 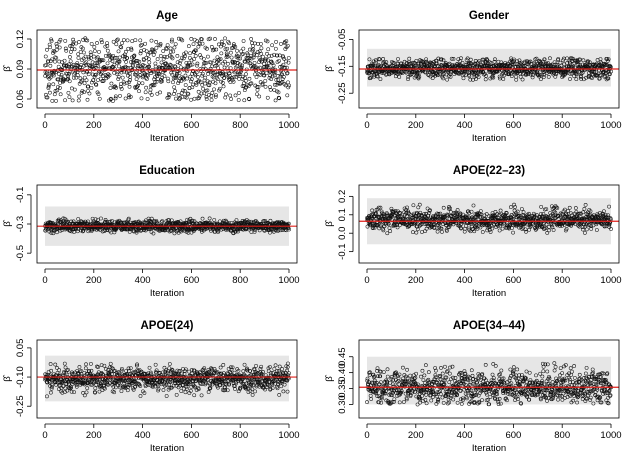 What do you see at coordinates (191, 125) in the screenshot?
I see `x-tick-label: 600` at bounding box center [191, 125].